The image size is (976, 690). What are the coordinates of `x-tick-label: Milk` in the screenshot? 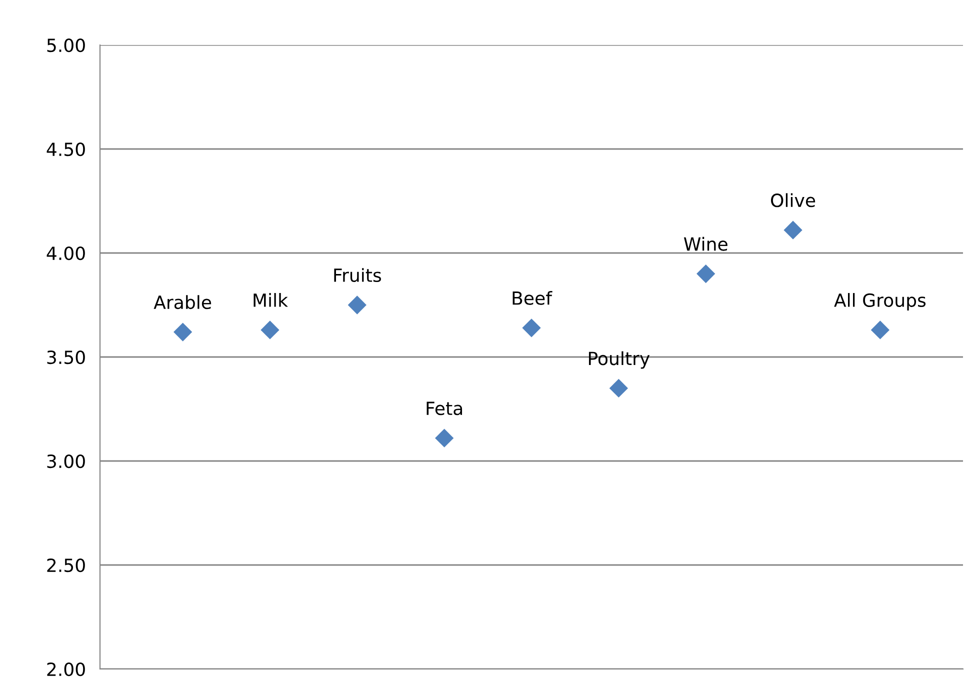 It's located at (271, 300).